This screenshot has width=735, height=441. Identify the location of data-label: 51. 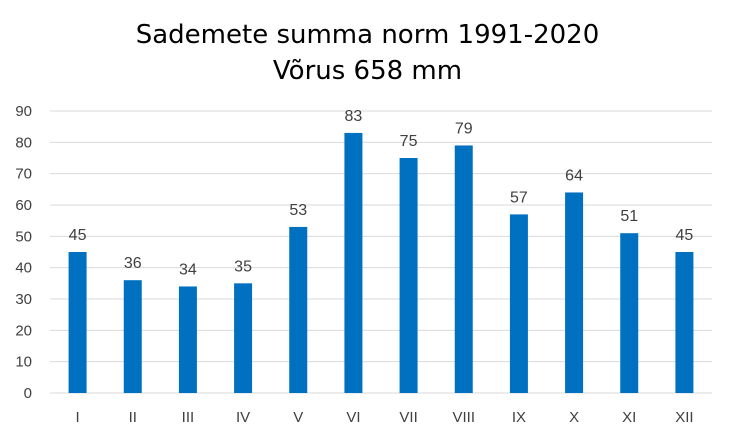
(629, 216).